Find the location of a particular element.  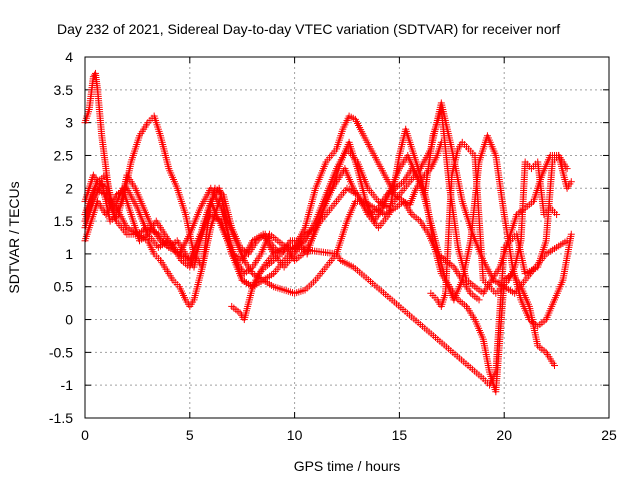

x-tick-label: 10 is located at coordinates (295, 435).